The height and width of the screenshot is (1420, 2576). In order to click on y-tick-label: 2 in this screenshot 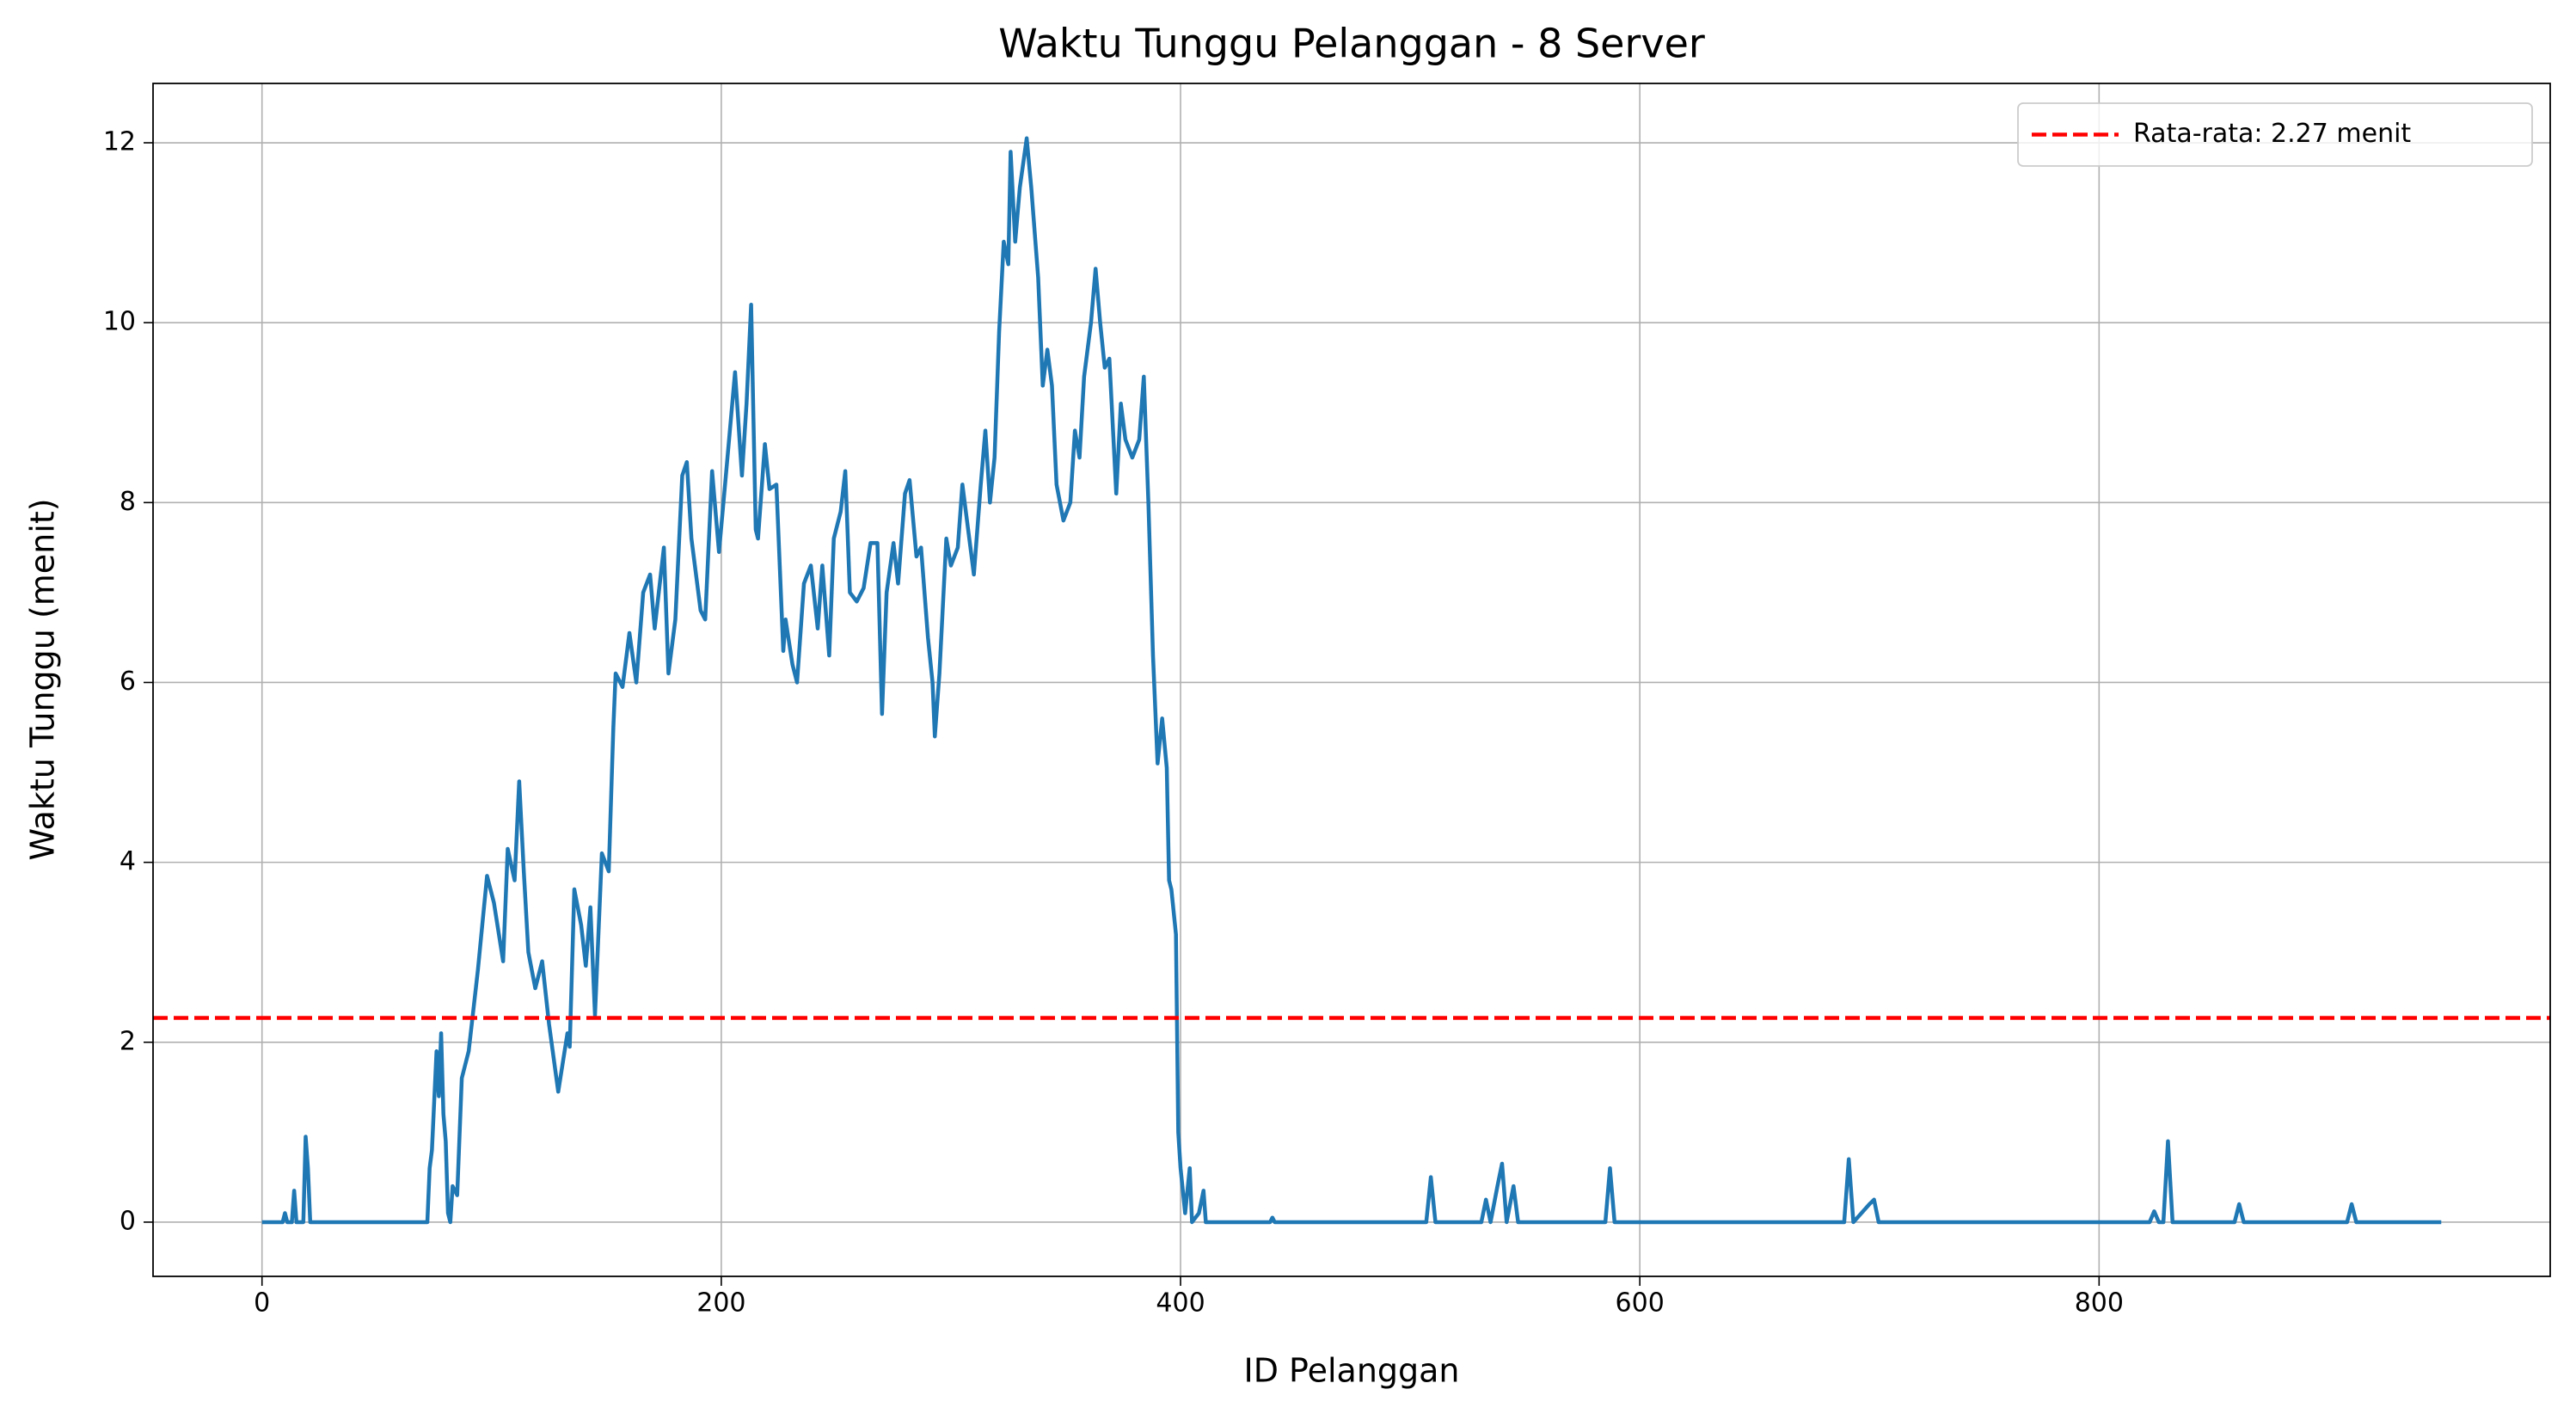, I will do `click(128, 1041)`.